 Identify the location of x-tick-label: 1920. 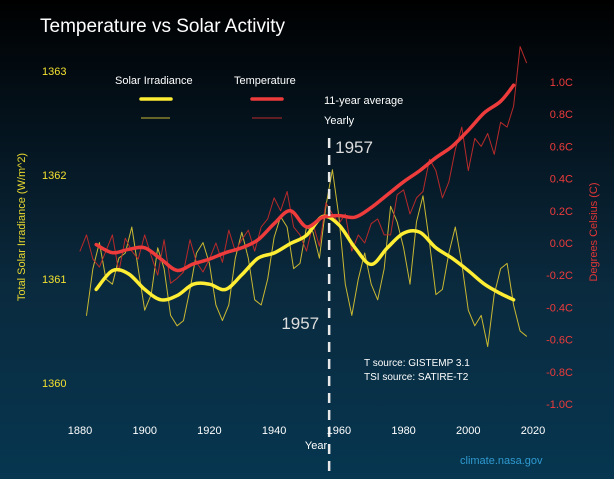
(209, 431).